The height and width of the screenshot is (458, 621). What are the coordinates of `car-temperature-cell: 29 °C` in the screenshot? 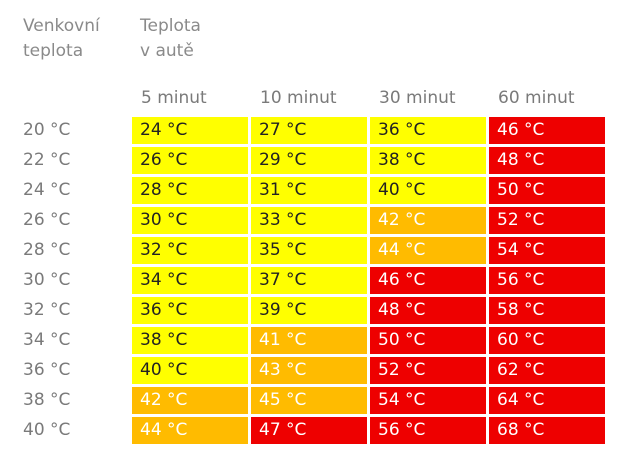 It's located at (309, 160).